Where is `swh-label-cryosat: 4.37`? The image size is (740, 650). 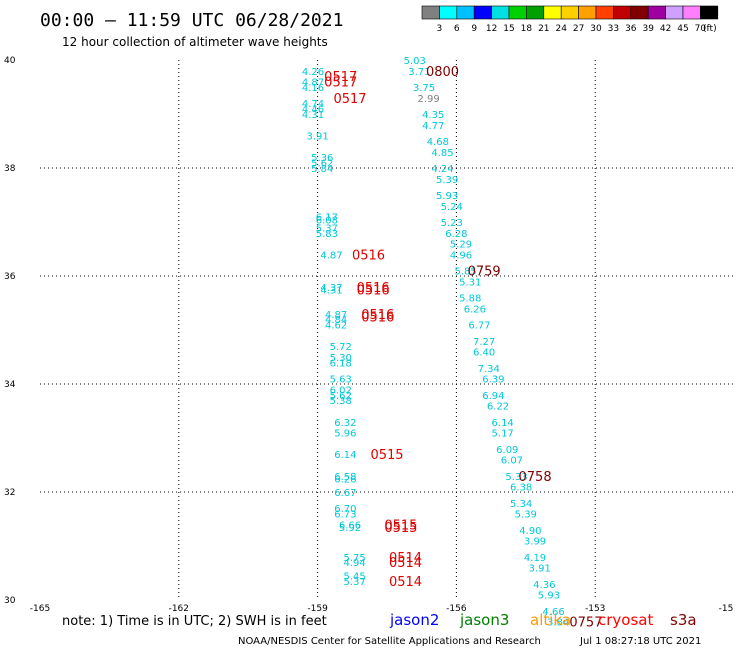
swh-label-cryosat: 4.37 is located at coordinates (331, 288).